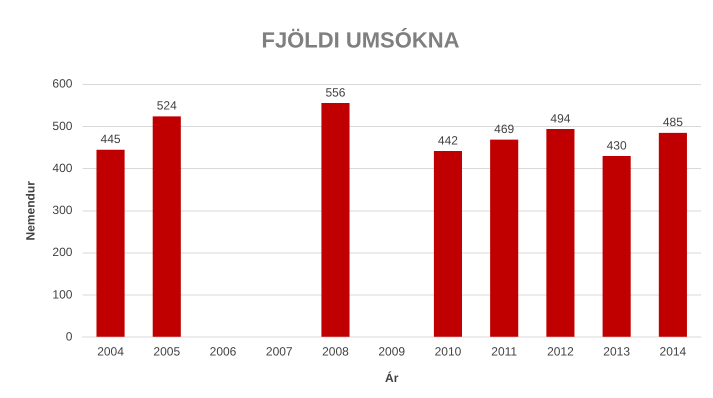  What do you see at coordinates (392, 351) in the screenshot?
I see `x-tick-label: 2009` at bounding box center [392, 351].